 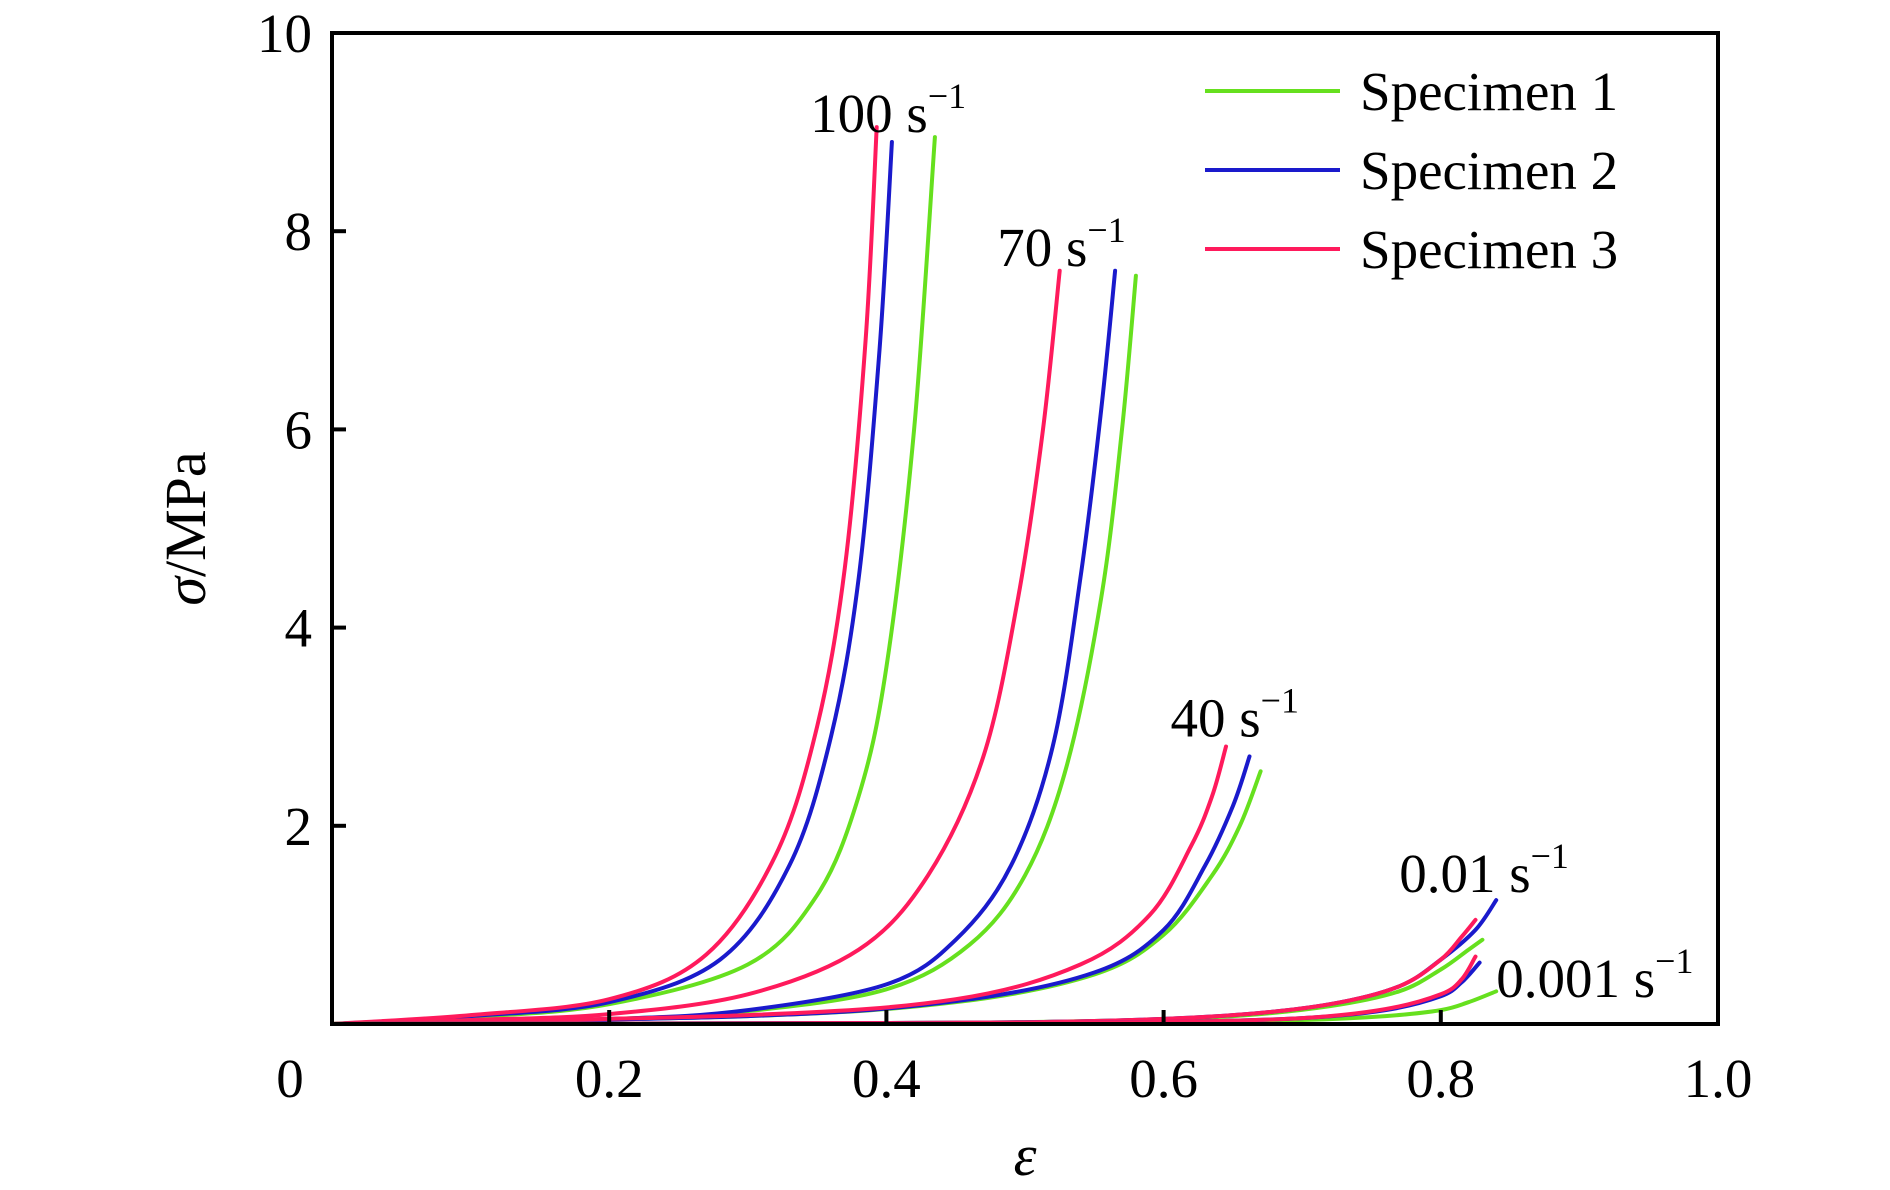 What do you see at coordinates (1484, 870) in the screenshot?
I see `strain-rate-label: 0.01 s−1` at bounding box center [1484, 870].